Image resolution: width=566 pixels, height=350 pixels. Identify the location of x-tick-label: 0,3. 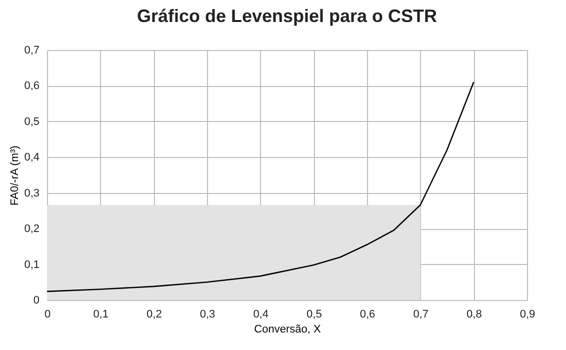
(208, 314).